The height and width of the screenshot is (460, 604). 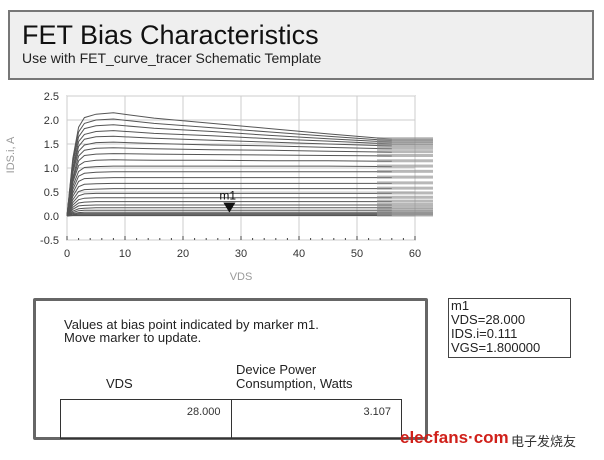 What do you see at coordinates (496, 347) in the screenshot?
I see `marker-vgs: VGS=1.800000` at bounding box center [496, 347].